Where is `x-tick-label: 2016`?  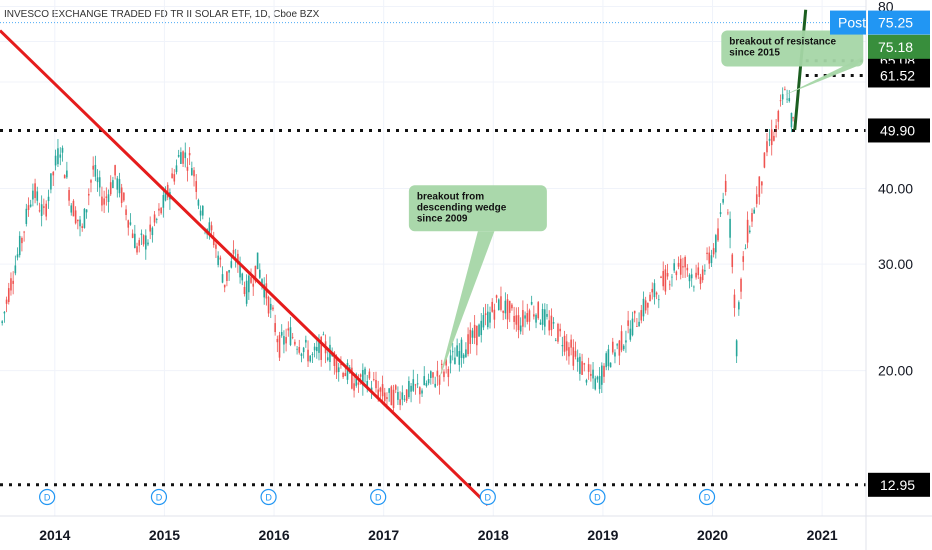
x-tick-label: 2016 is located at coordinates (273, 535).